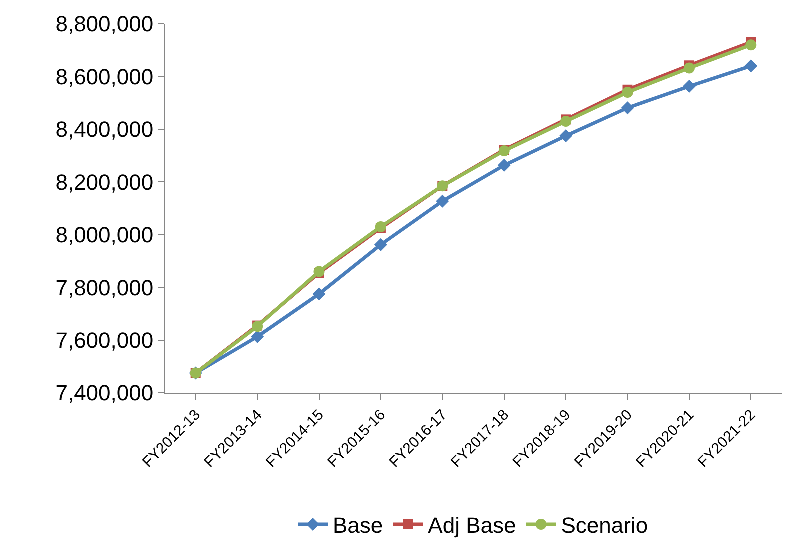  What do you see at coordinates (105, 24) in the screenshot?
I see `y-tick-label: 8,800,000` at bounding box center [105, 24].